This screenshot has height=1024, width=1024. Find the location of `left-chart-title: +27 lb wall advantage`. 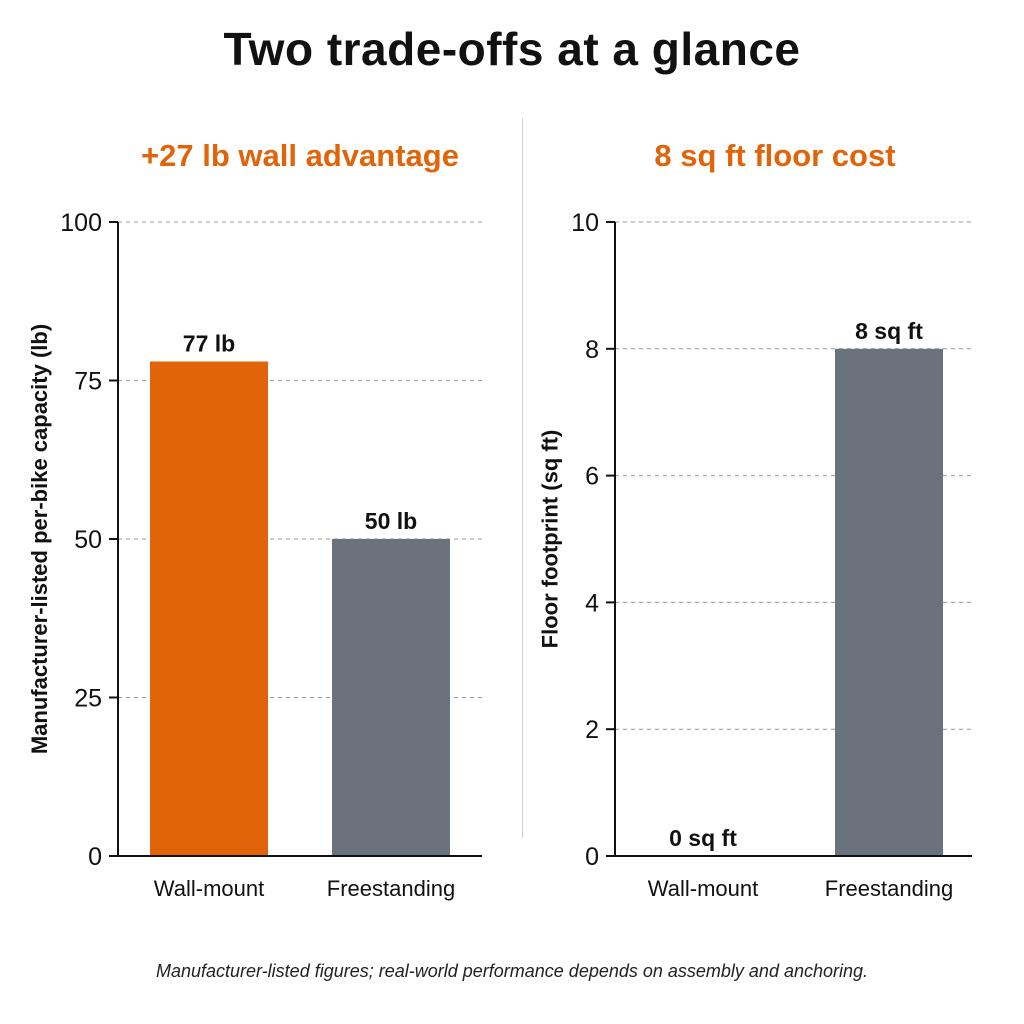

left-chart-title: +27 lb wall advantage is located at coordinates (300, 155).